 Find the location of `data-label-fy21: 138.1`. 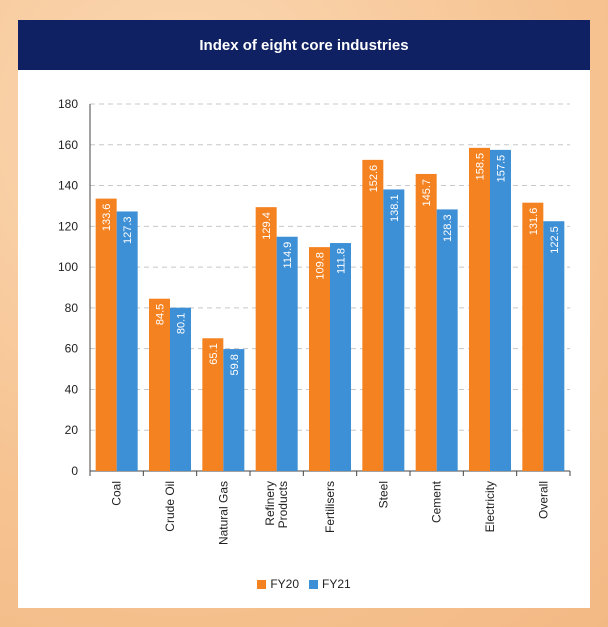

data-label-fy21: 138.1 is located at coordinates (395, 208).